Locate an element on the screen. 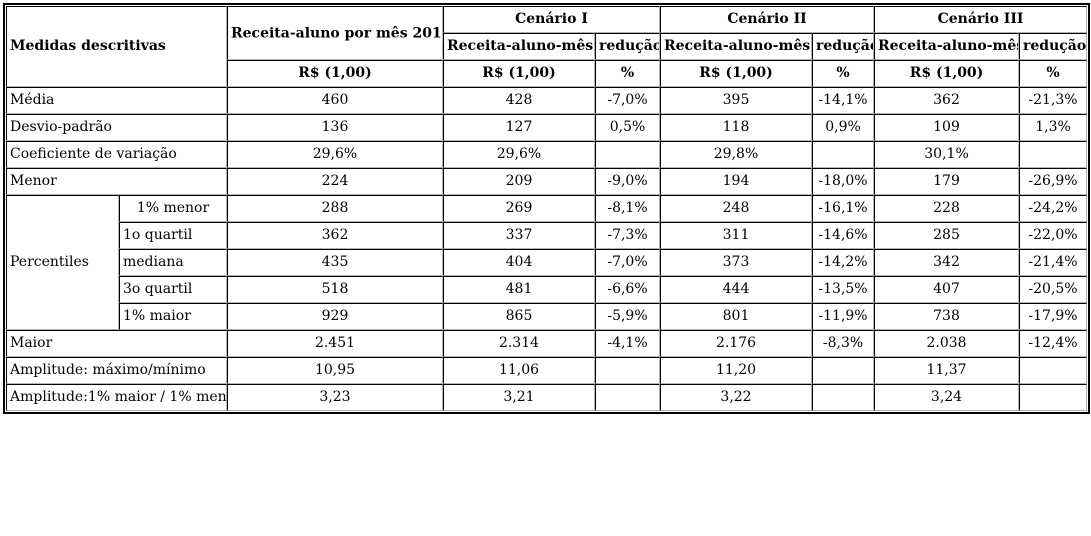 The height and width of the screenshot is (536, 1091). unit-scenario-3-reduction: % is located at coordinates (1053, 73).